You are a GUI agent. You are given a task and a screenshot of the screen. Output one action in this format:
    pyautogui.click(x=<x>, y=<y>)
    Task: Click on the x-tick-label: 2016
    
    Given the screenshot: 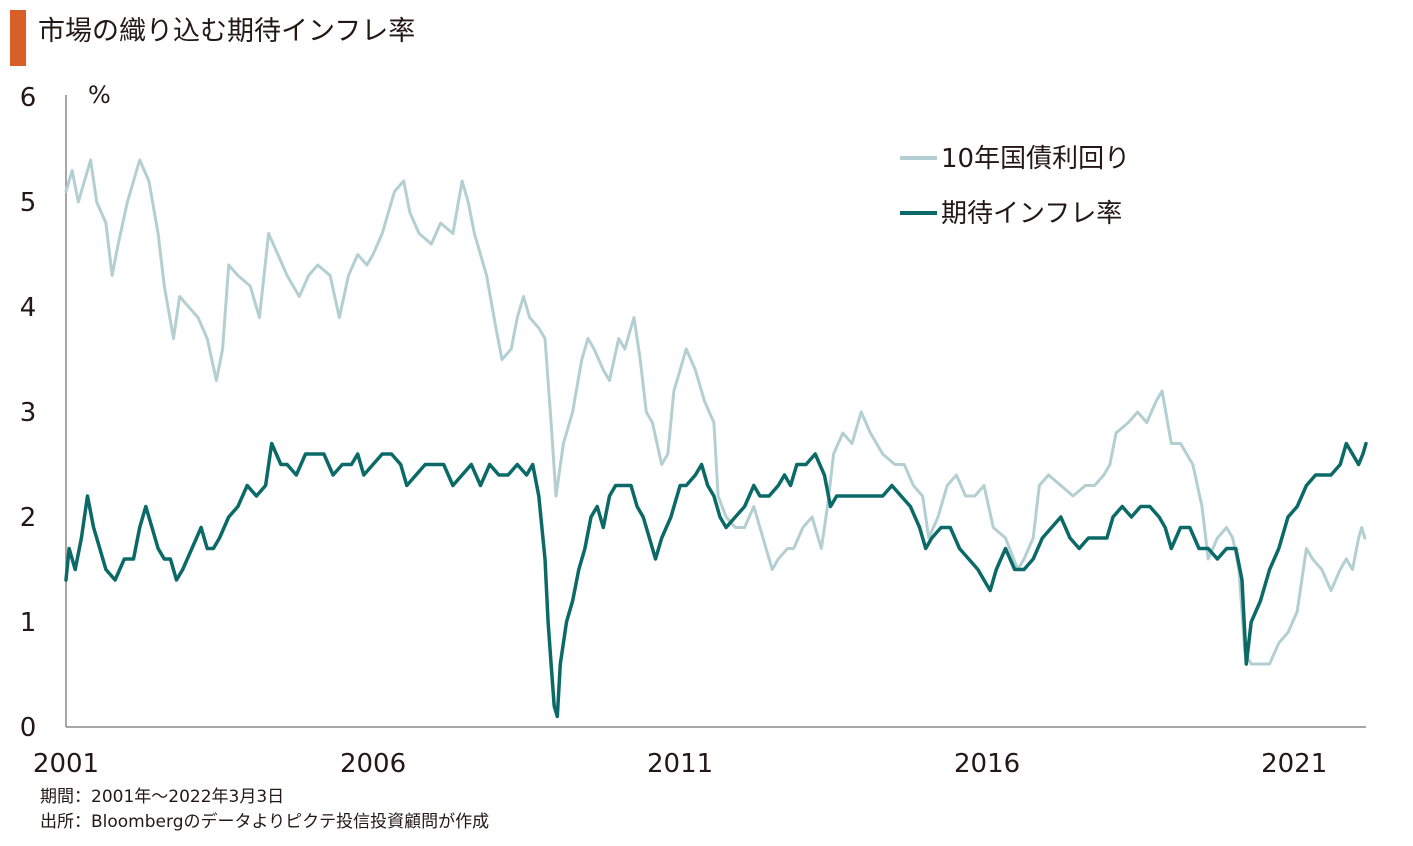 What is the action you would take?
    pyautogui.click(x=987, y=764)
    